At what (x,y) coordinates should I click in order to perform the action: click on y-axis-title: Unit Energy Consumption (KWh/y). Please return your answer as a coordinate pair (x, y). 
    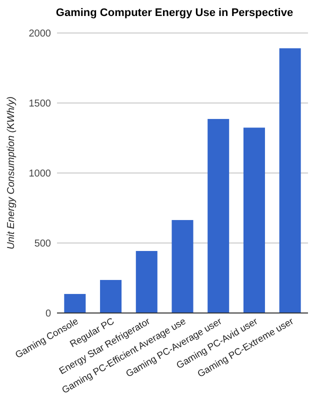
    Looking at the image, I should click on (11, 173).